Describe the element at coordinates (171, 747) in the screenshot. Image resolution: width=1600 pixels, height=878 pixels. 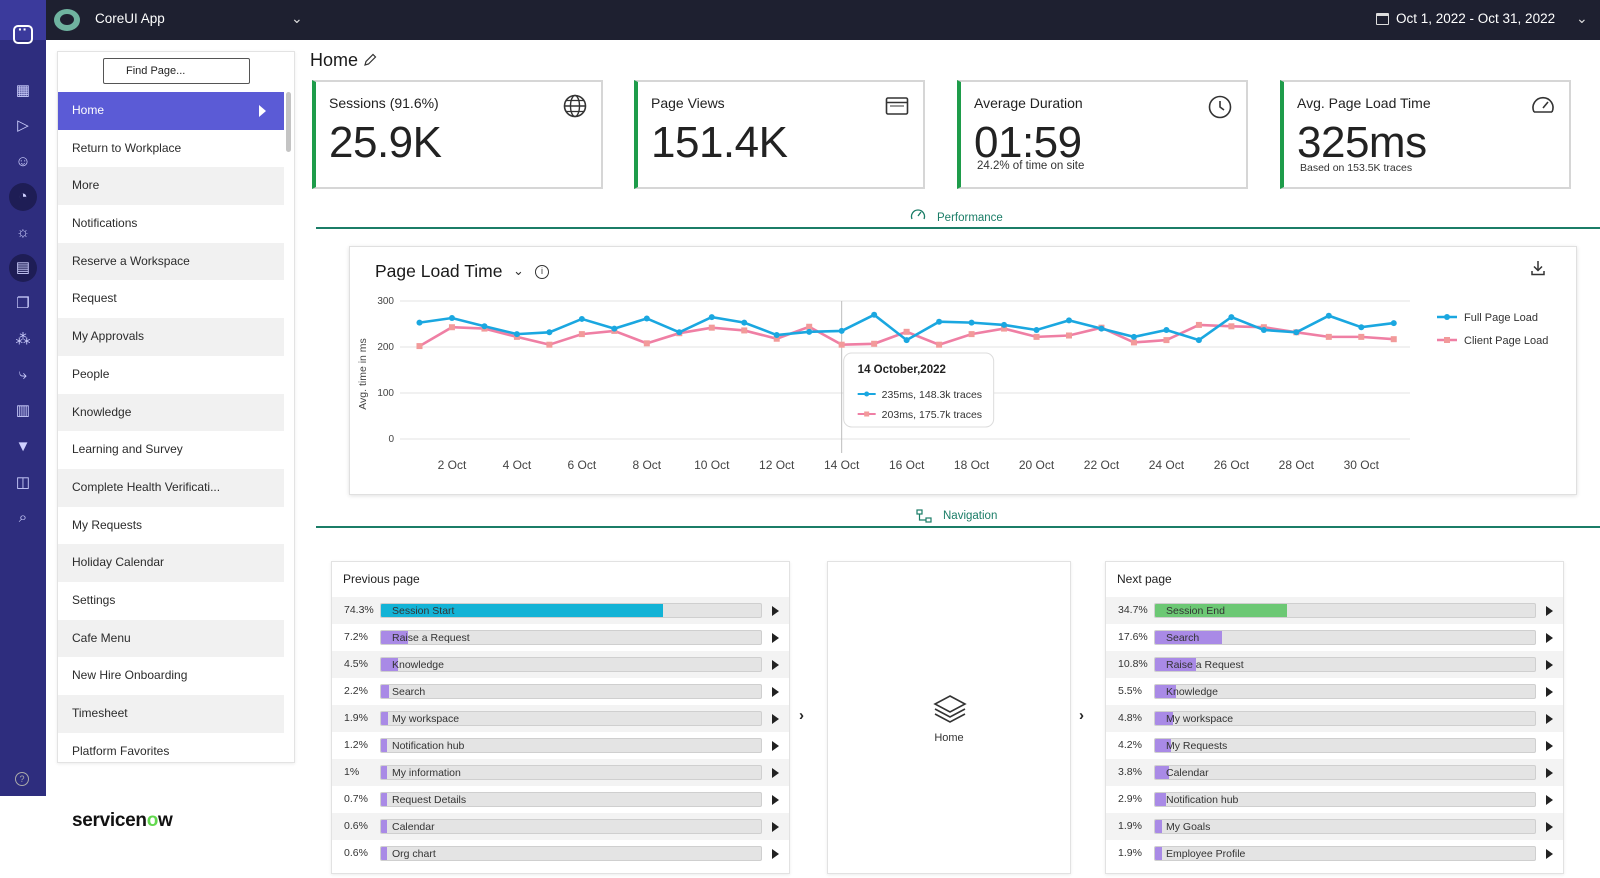
I see `page-list-item: Platform Favorites` at that location.